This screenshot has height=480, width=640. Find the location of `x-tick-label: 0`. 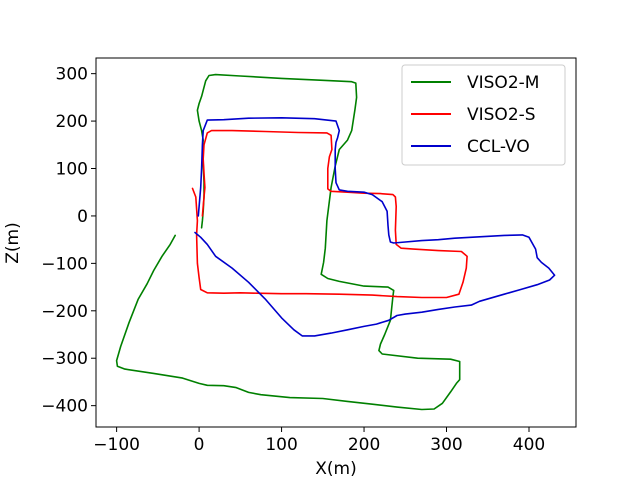

x-tick-label: 0 is located at coordinates (199, 445).